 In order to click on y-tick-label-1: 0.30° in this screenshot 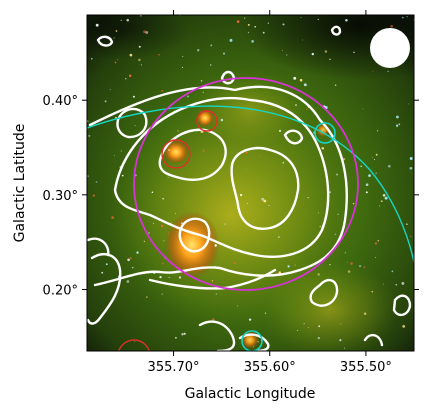, I will do `click(60, 196)`.